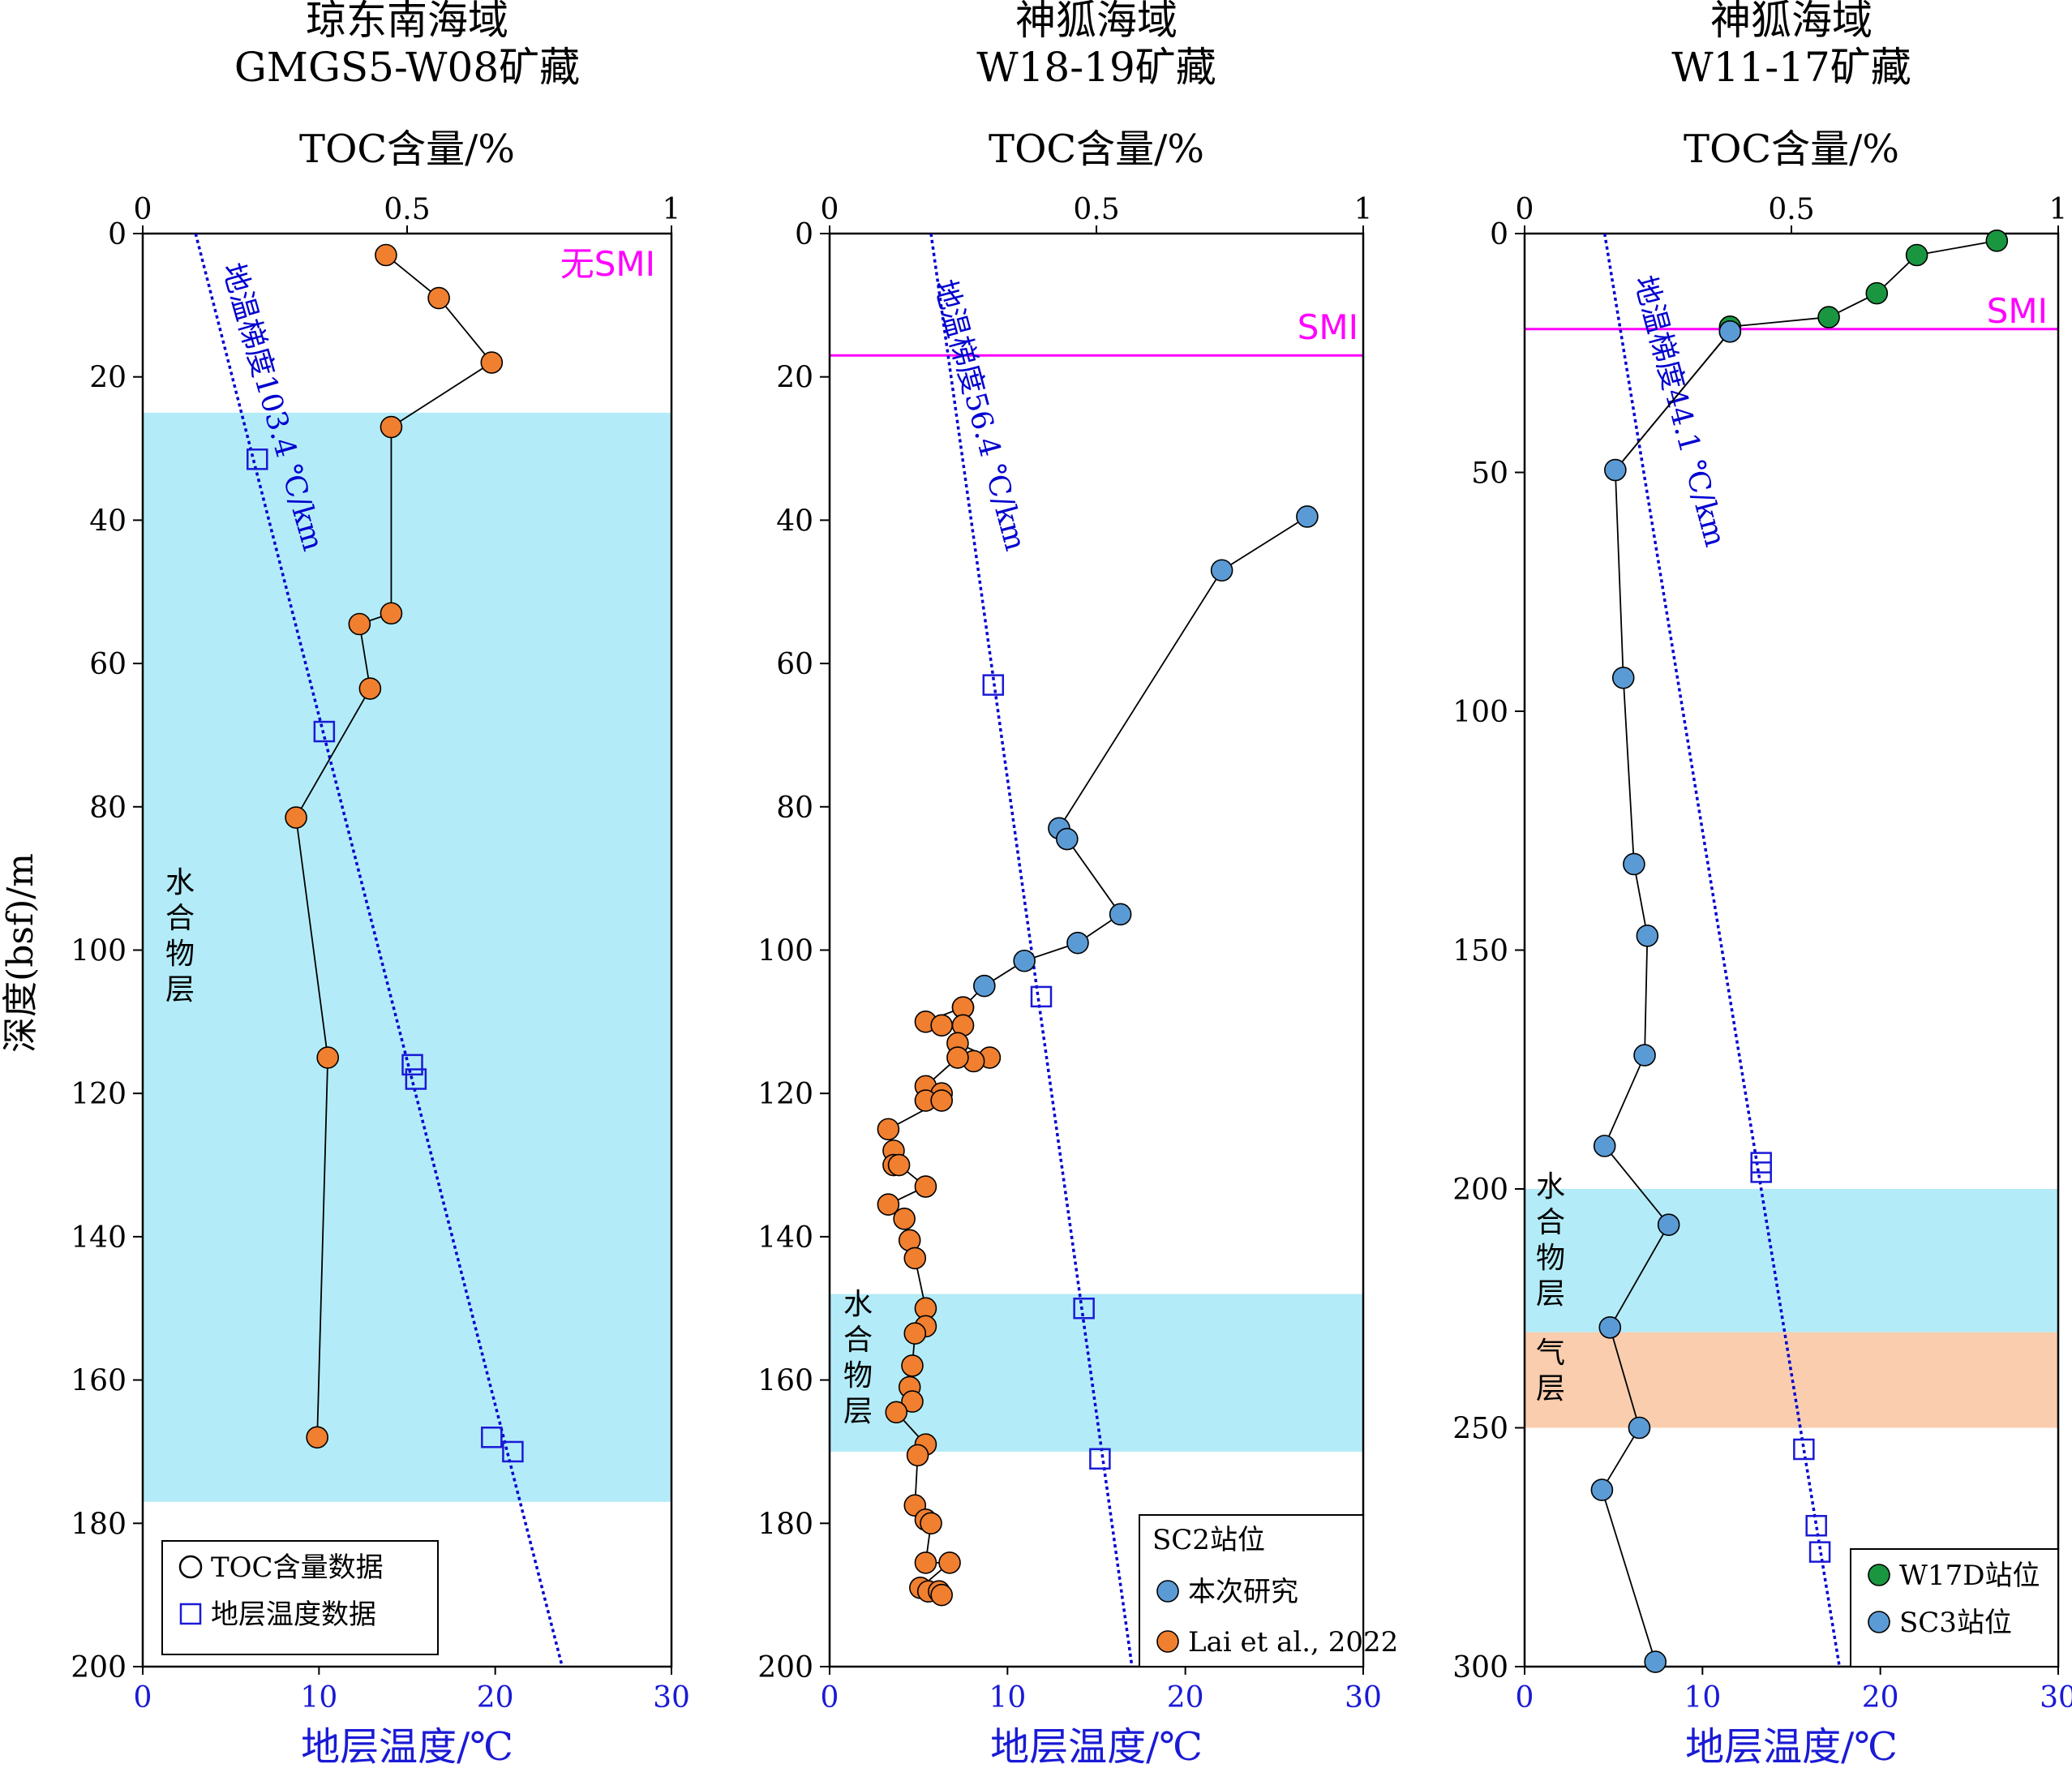  I want to click on gradient-label: 地温梯度44.1 ℃/km, so click(1680, 412).